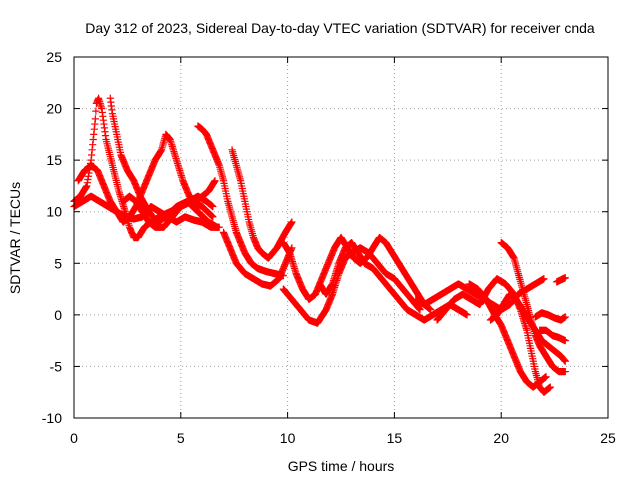 The width and height of the screenshot is (640, 480). I want to click on x-tick-label: 20, so click(501, 438).